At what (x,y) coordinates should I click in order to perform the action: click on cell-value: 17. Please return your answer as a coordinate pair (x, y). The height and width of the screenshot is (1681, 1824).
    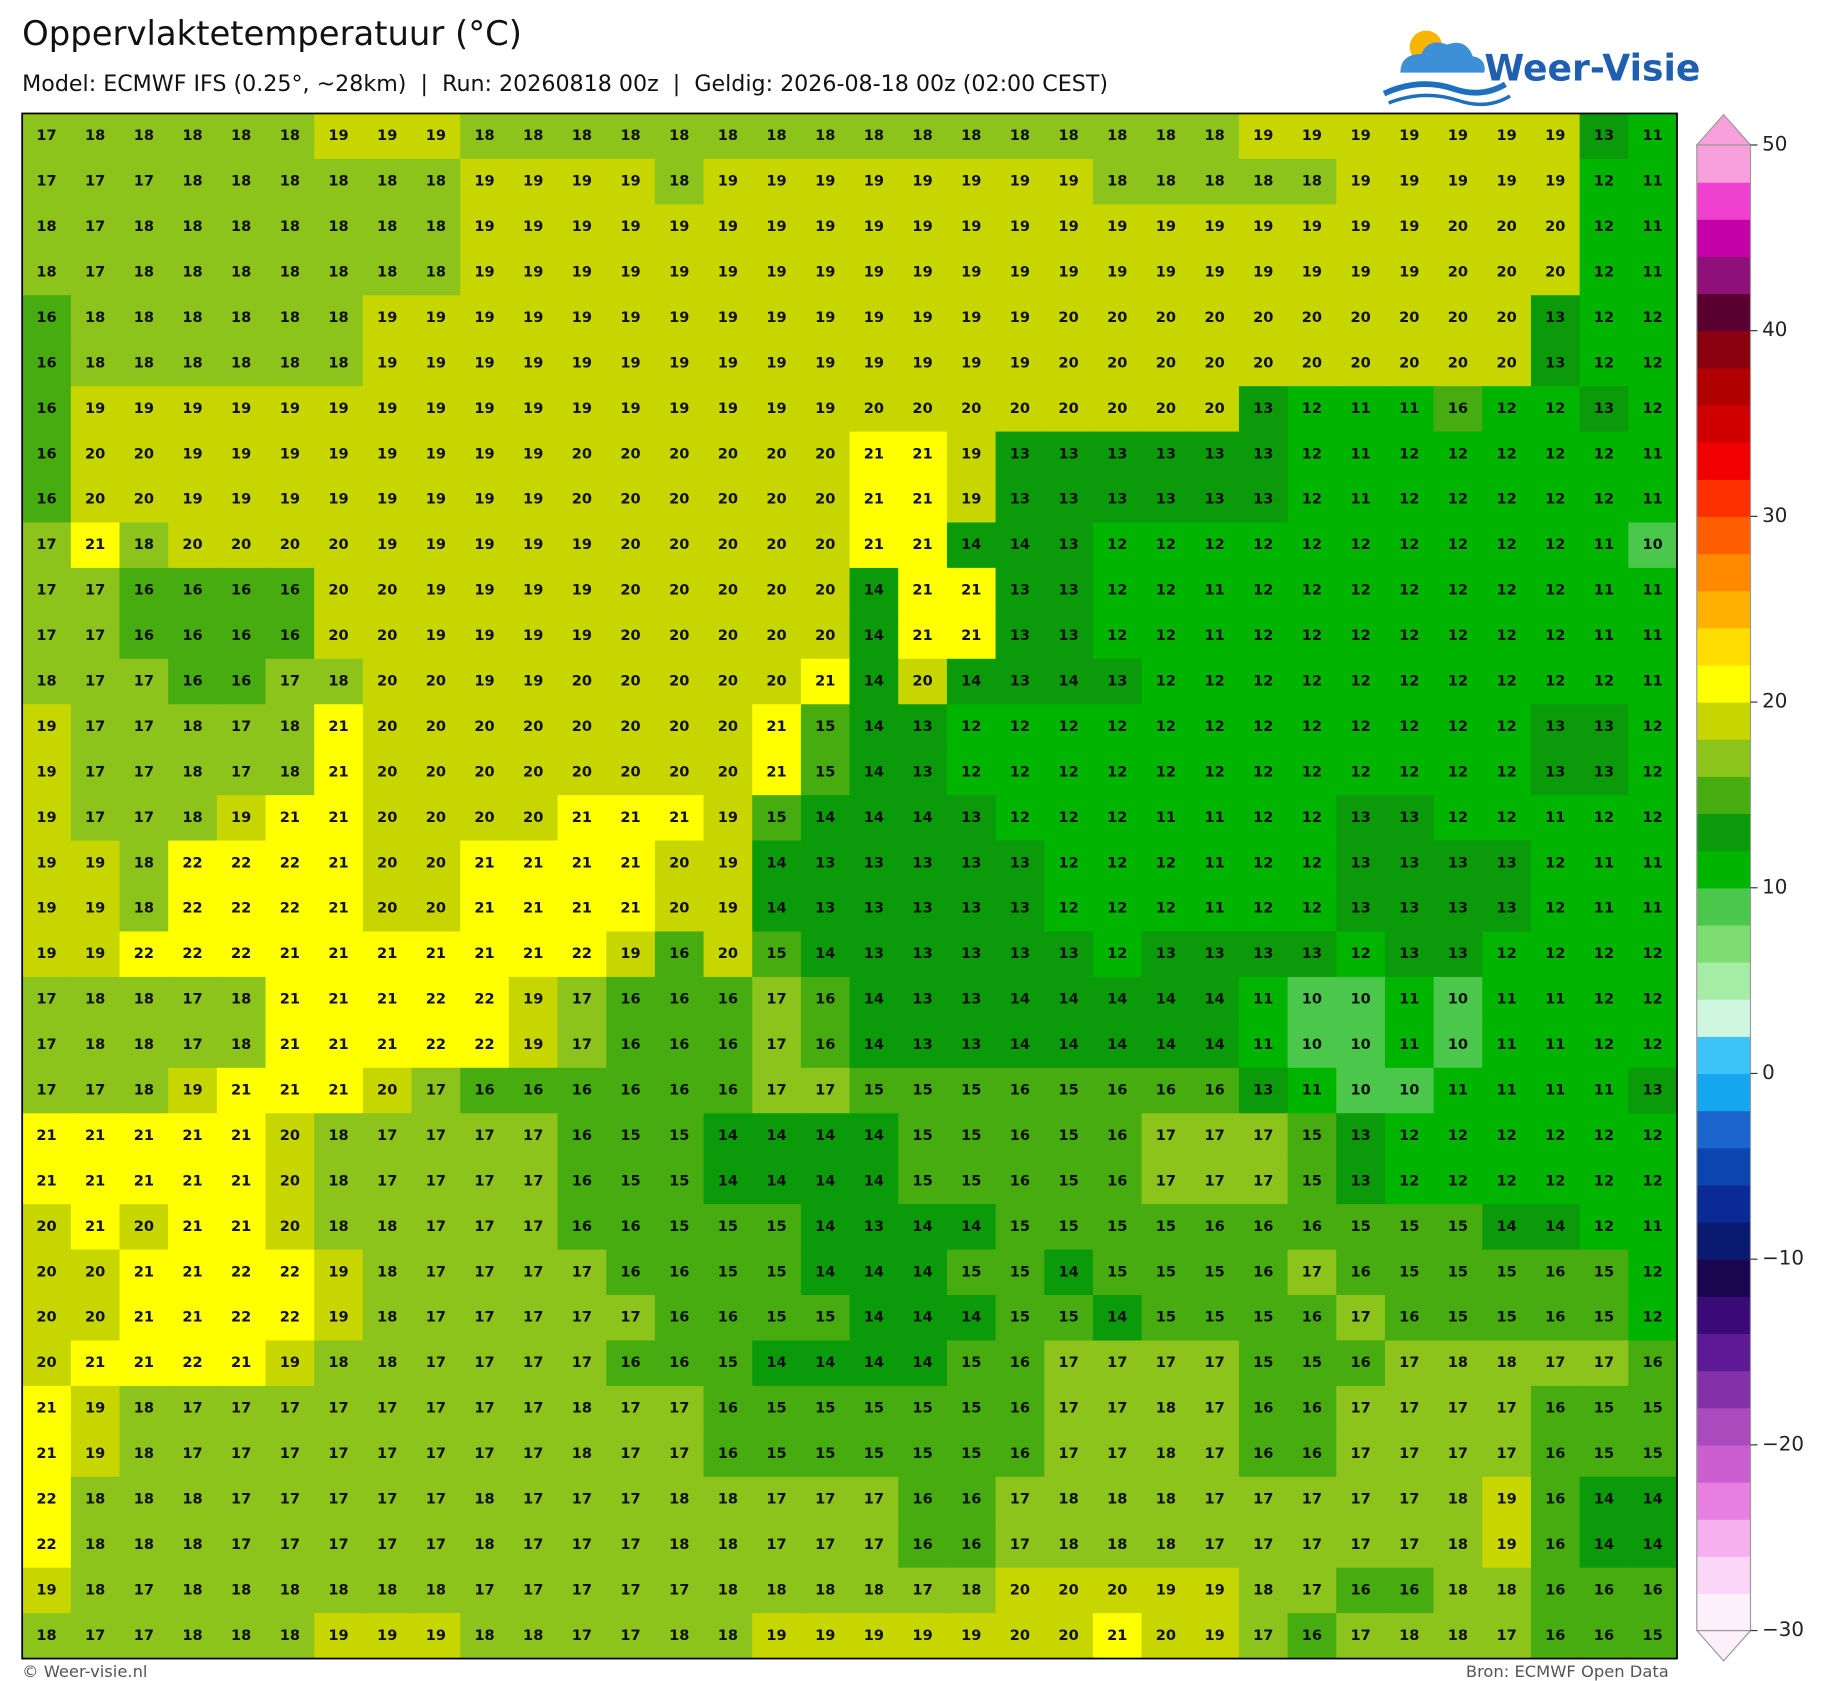
    Looking at the image, I should click on (241, 1544).